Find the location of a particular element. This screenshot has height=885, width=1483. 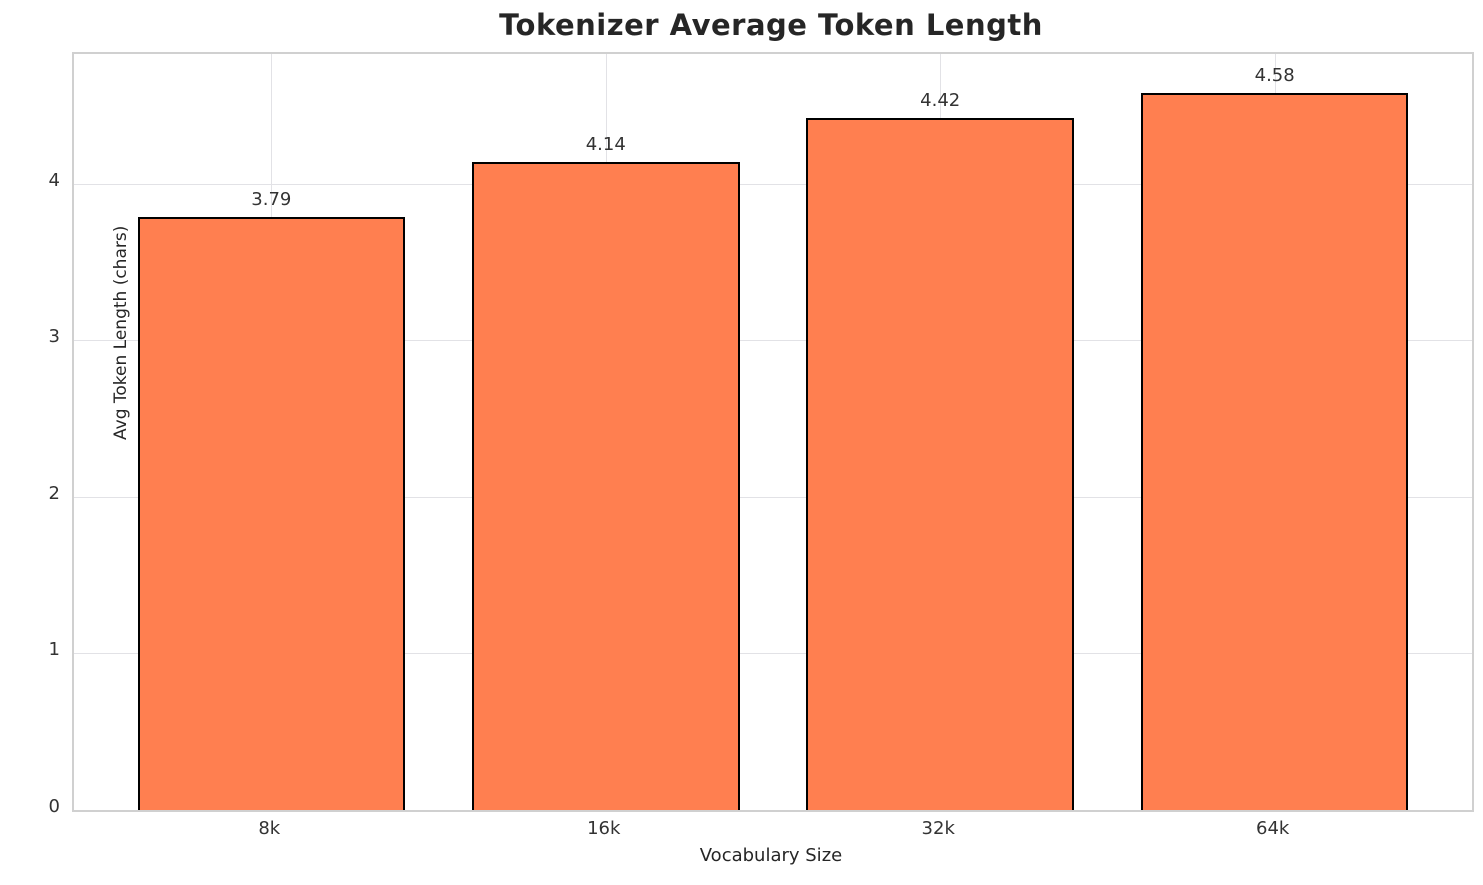

y-tick-label-0: 0 is located at coordinates (54, 806).